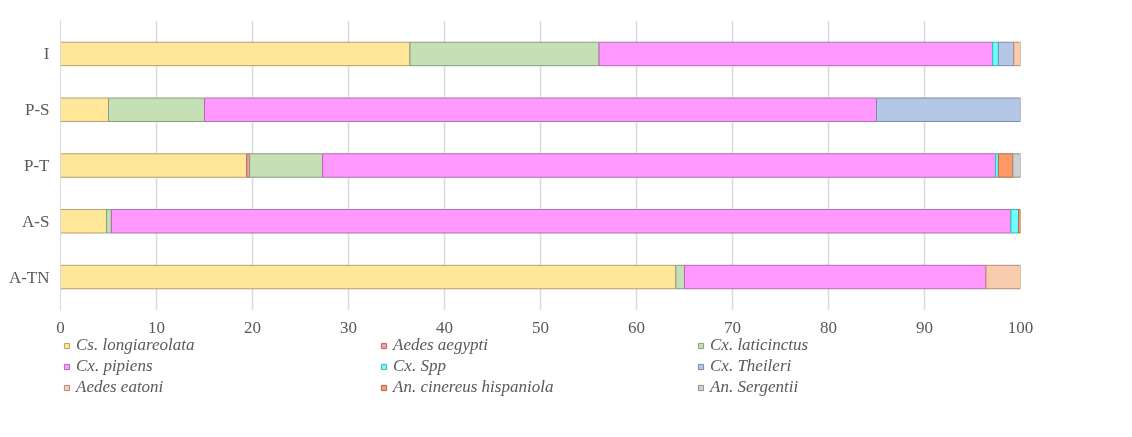 Image resolution: width=1132 pixels, height=437 pixels. I want to click on legend-label: Cx. pipiens, so click(115, 366).